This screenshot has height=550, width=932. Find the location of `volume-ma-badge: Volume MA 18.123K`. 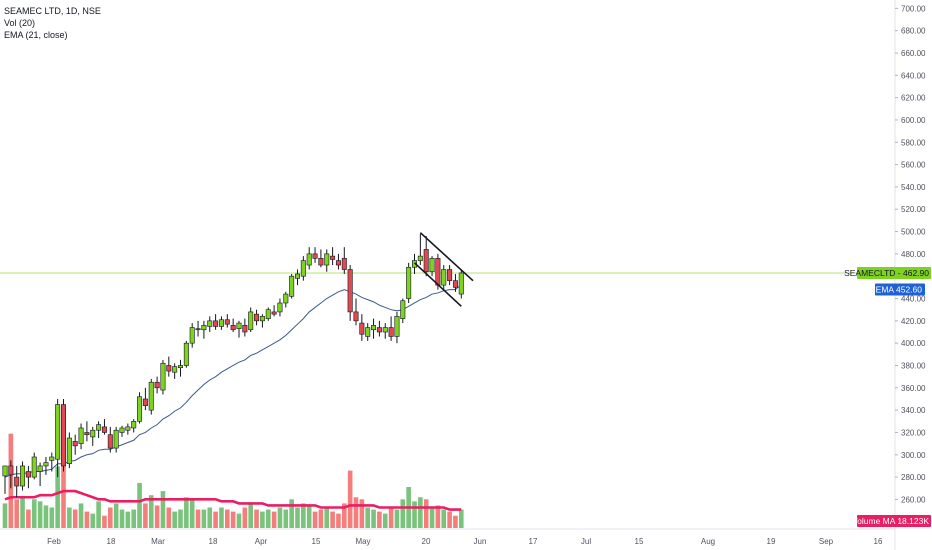

volume-ma-badge: Volume MA 18.123K is located at coordinates (891, 521).